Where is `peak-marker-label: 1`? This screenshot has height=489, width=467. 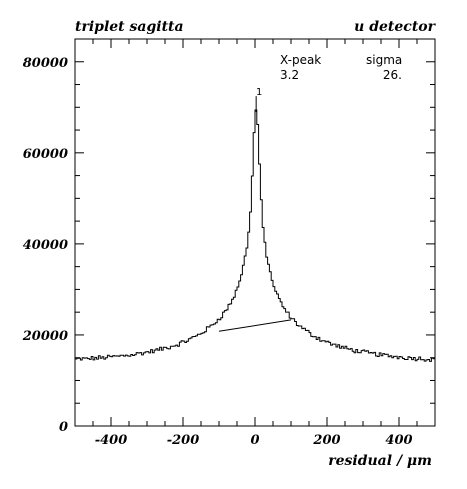 peak-marker-label: 1 is located at coordinates (259, 92).